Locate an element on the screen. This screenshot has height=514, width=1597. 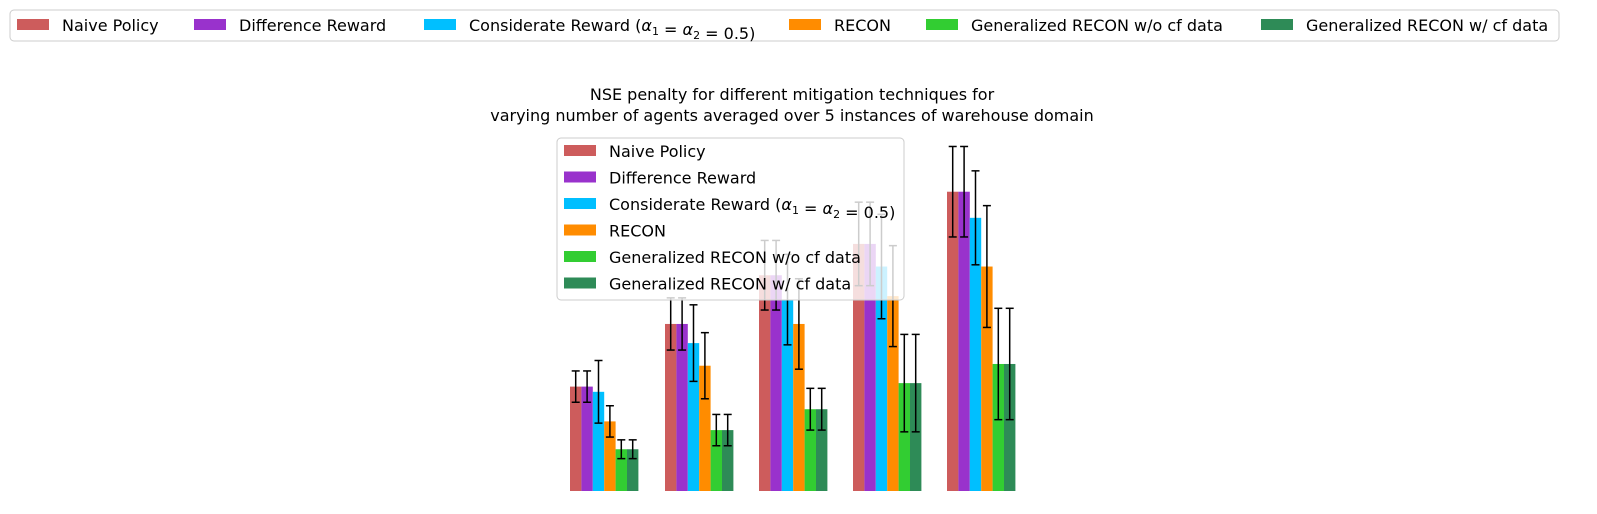
inner-legend-label-0: Naive Policy is located at coordinates (657, 151).